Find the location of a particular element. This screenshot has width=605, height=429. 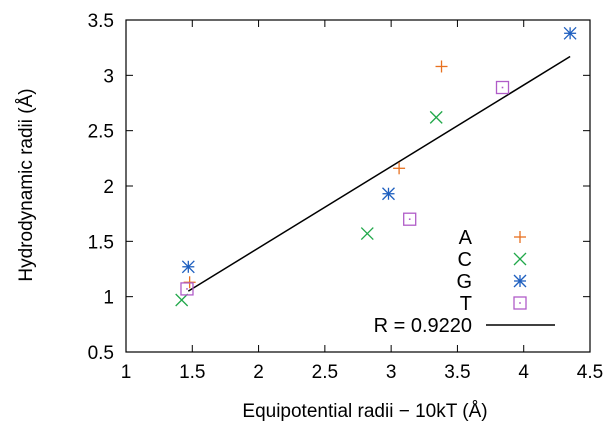

x-tick-label: 1.5 is located at coordinates (192, 372).